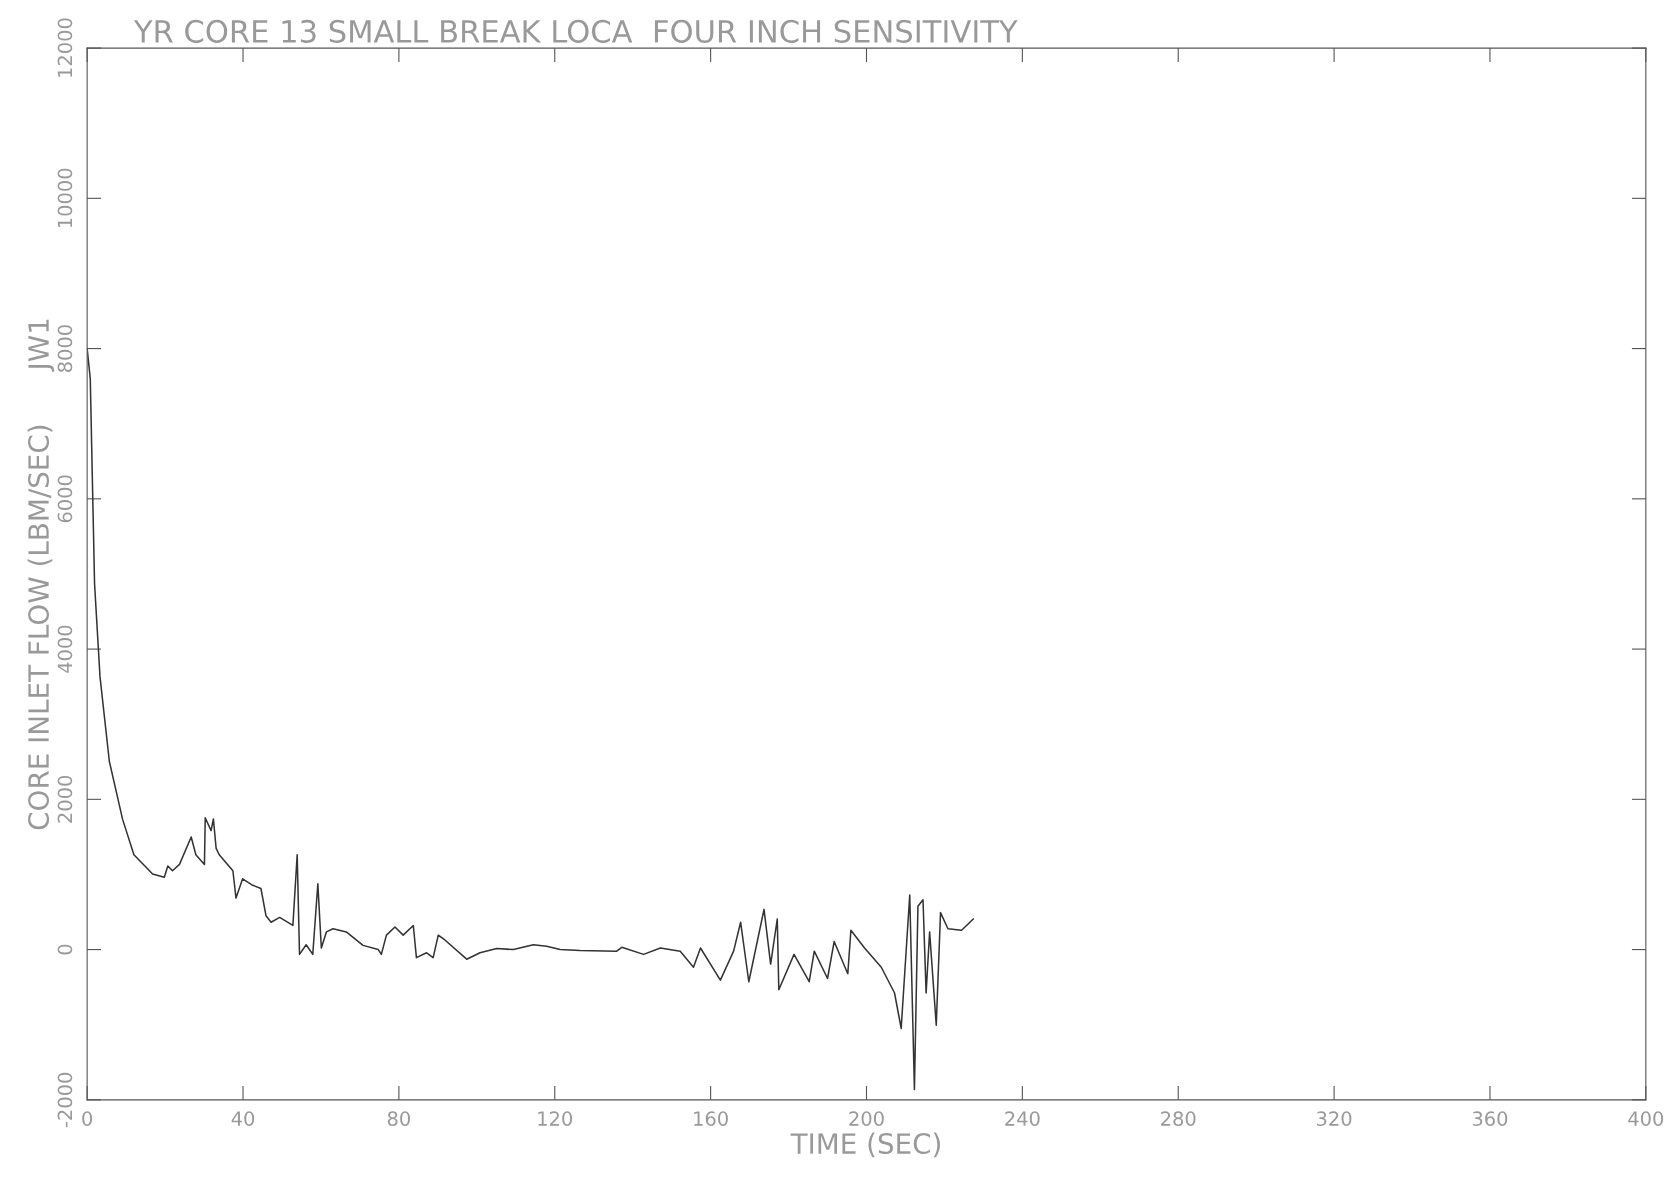 The image size is (1676, 1202). What do you see at coordinates (1646, 1118) in the screenshot?
I see `x-tick-label: 400` at bounding box center [1646, 1118].